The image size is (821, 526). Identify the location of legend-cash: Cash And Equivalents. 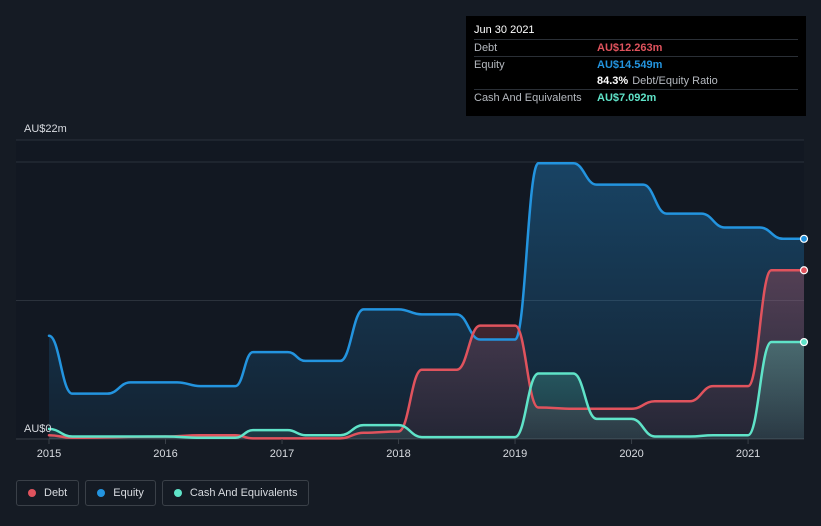
(235, 493).